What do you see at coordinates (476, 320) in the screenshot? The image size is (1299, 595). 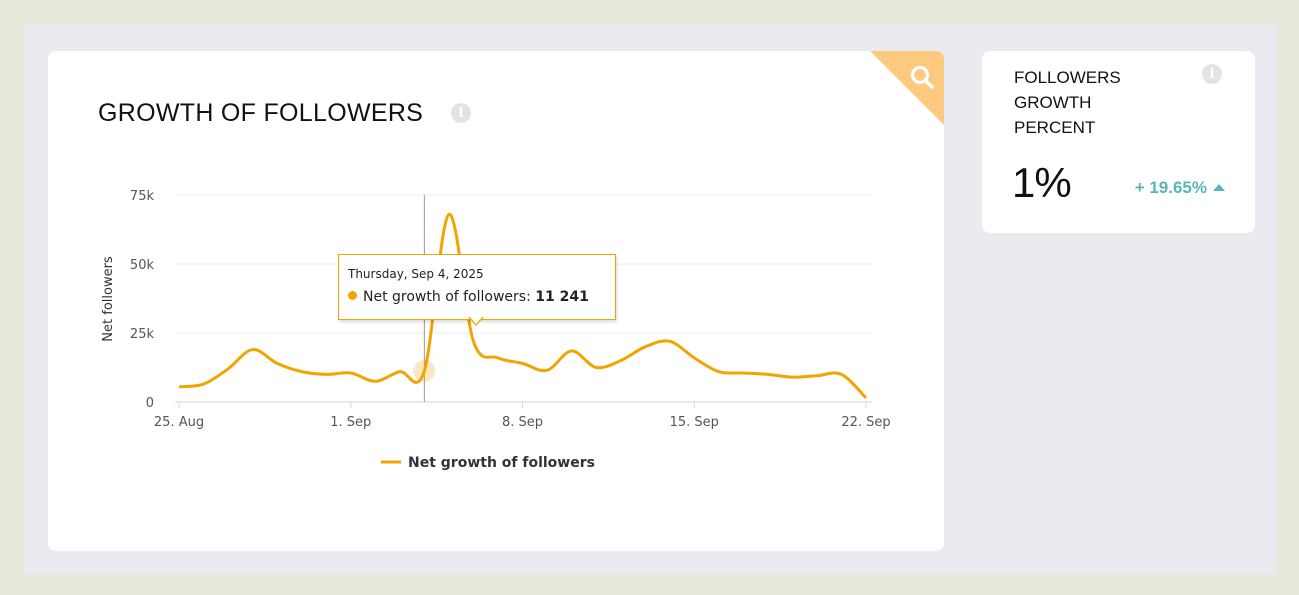 I see `tooltip-arrow-inner` at bounding box center [476, 320].